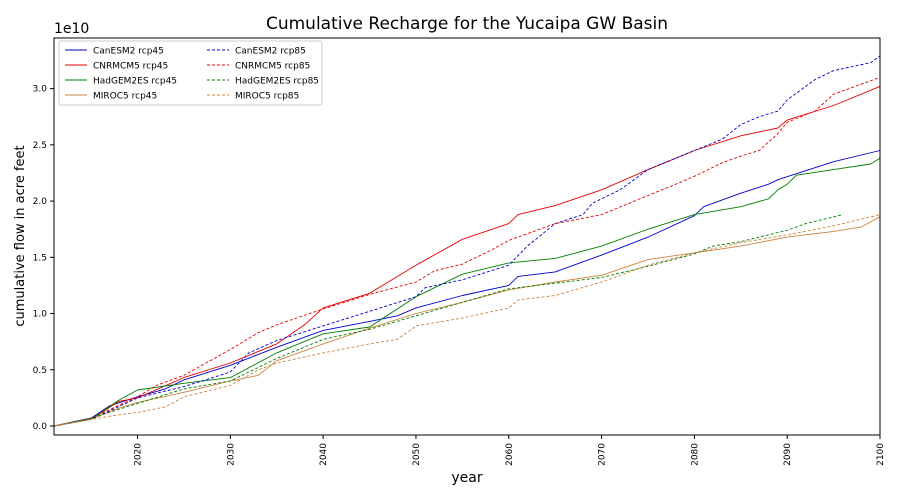  What do you see at coordinates (603, 454) in the screenshot?
I see `x-tick-label: 2070` at bounding box center [603, 454].